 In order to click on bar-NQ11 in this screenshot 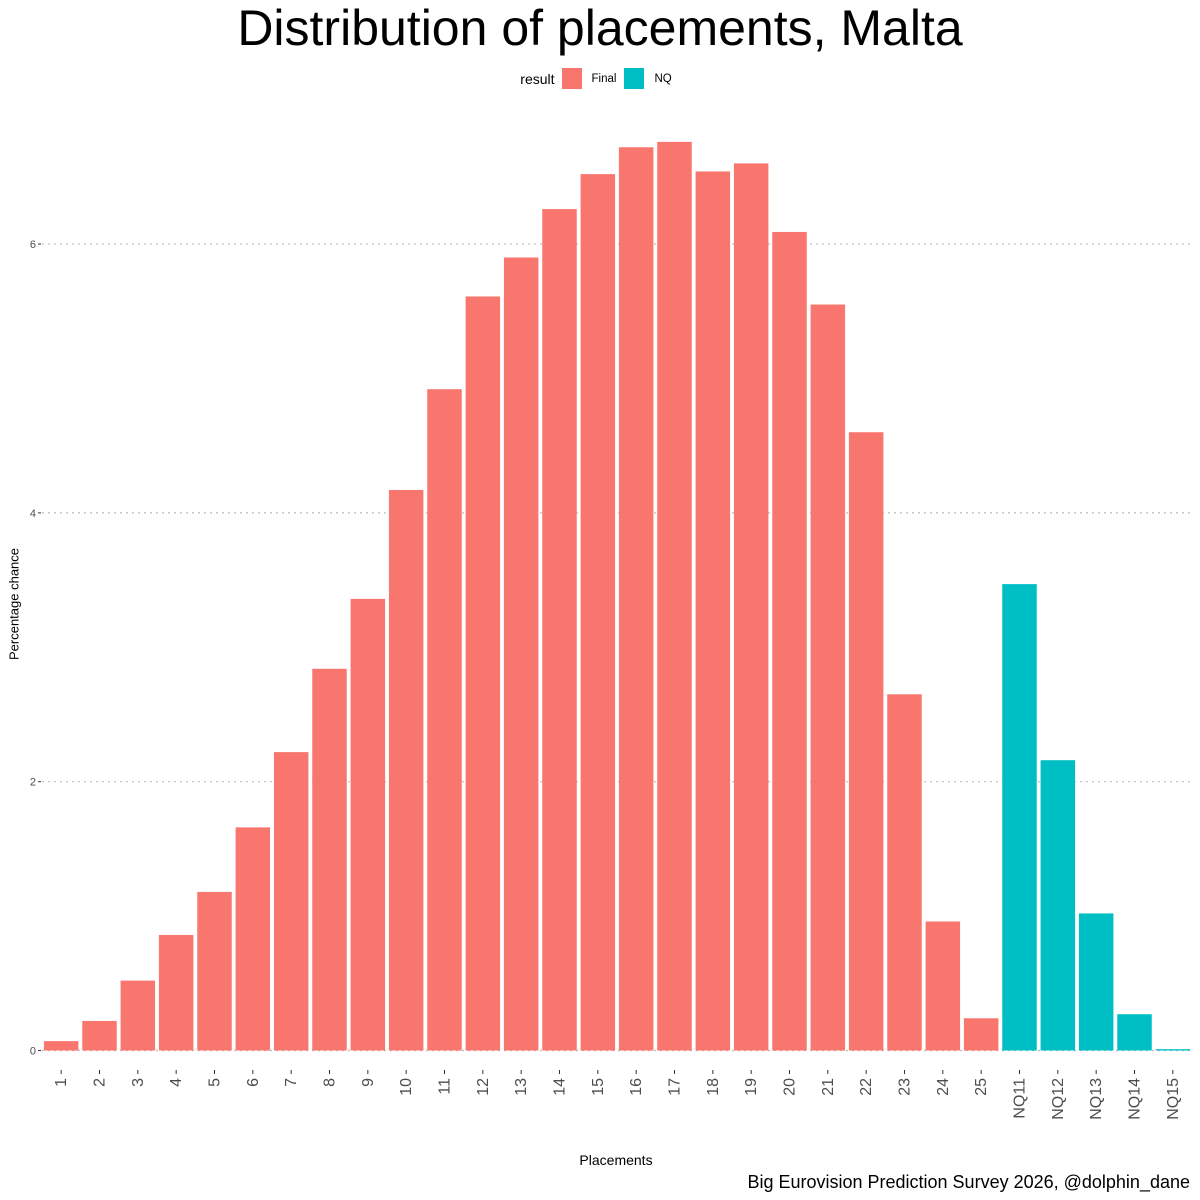, I will do `click(1019, 817)`.